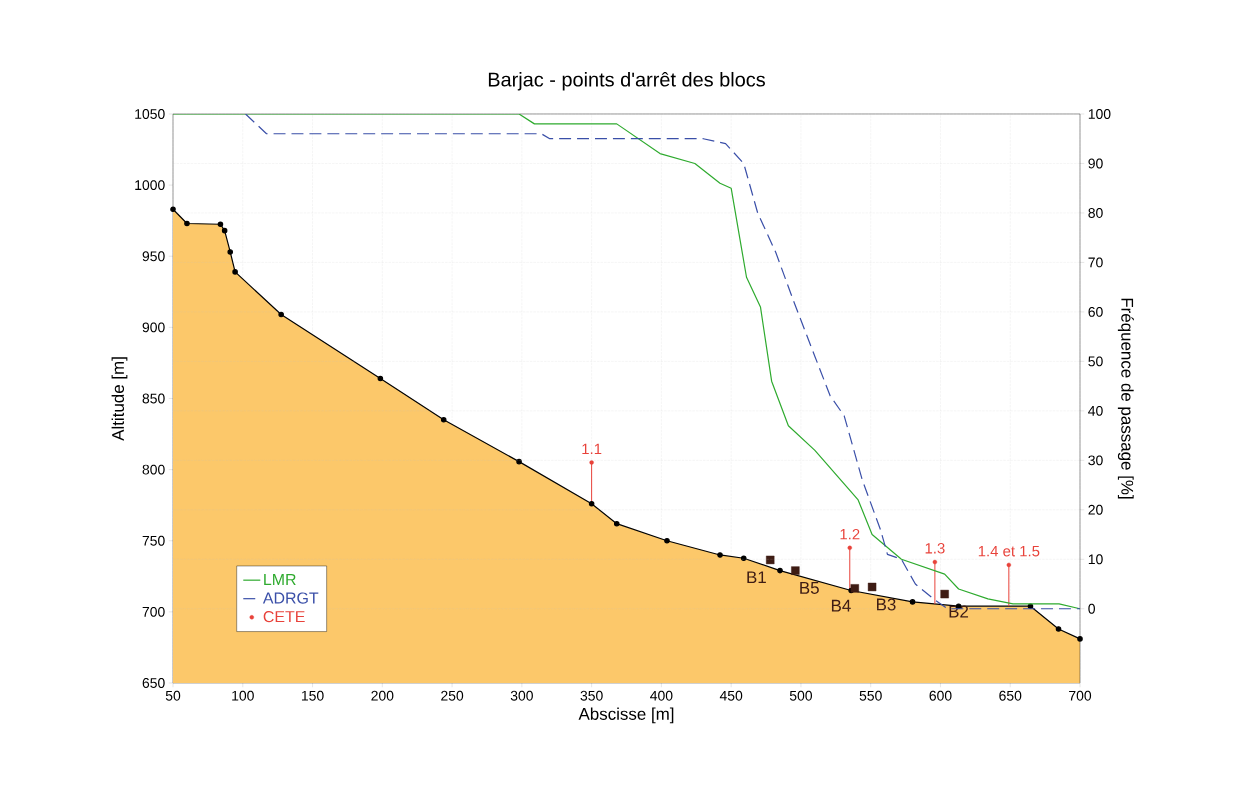 This screenshot has height=807, width=1237. Describe the element at coordinates (731, 695) in the screenshot. I see `x-tick-label: 450` at that location.